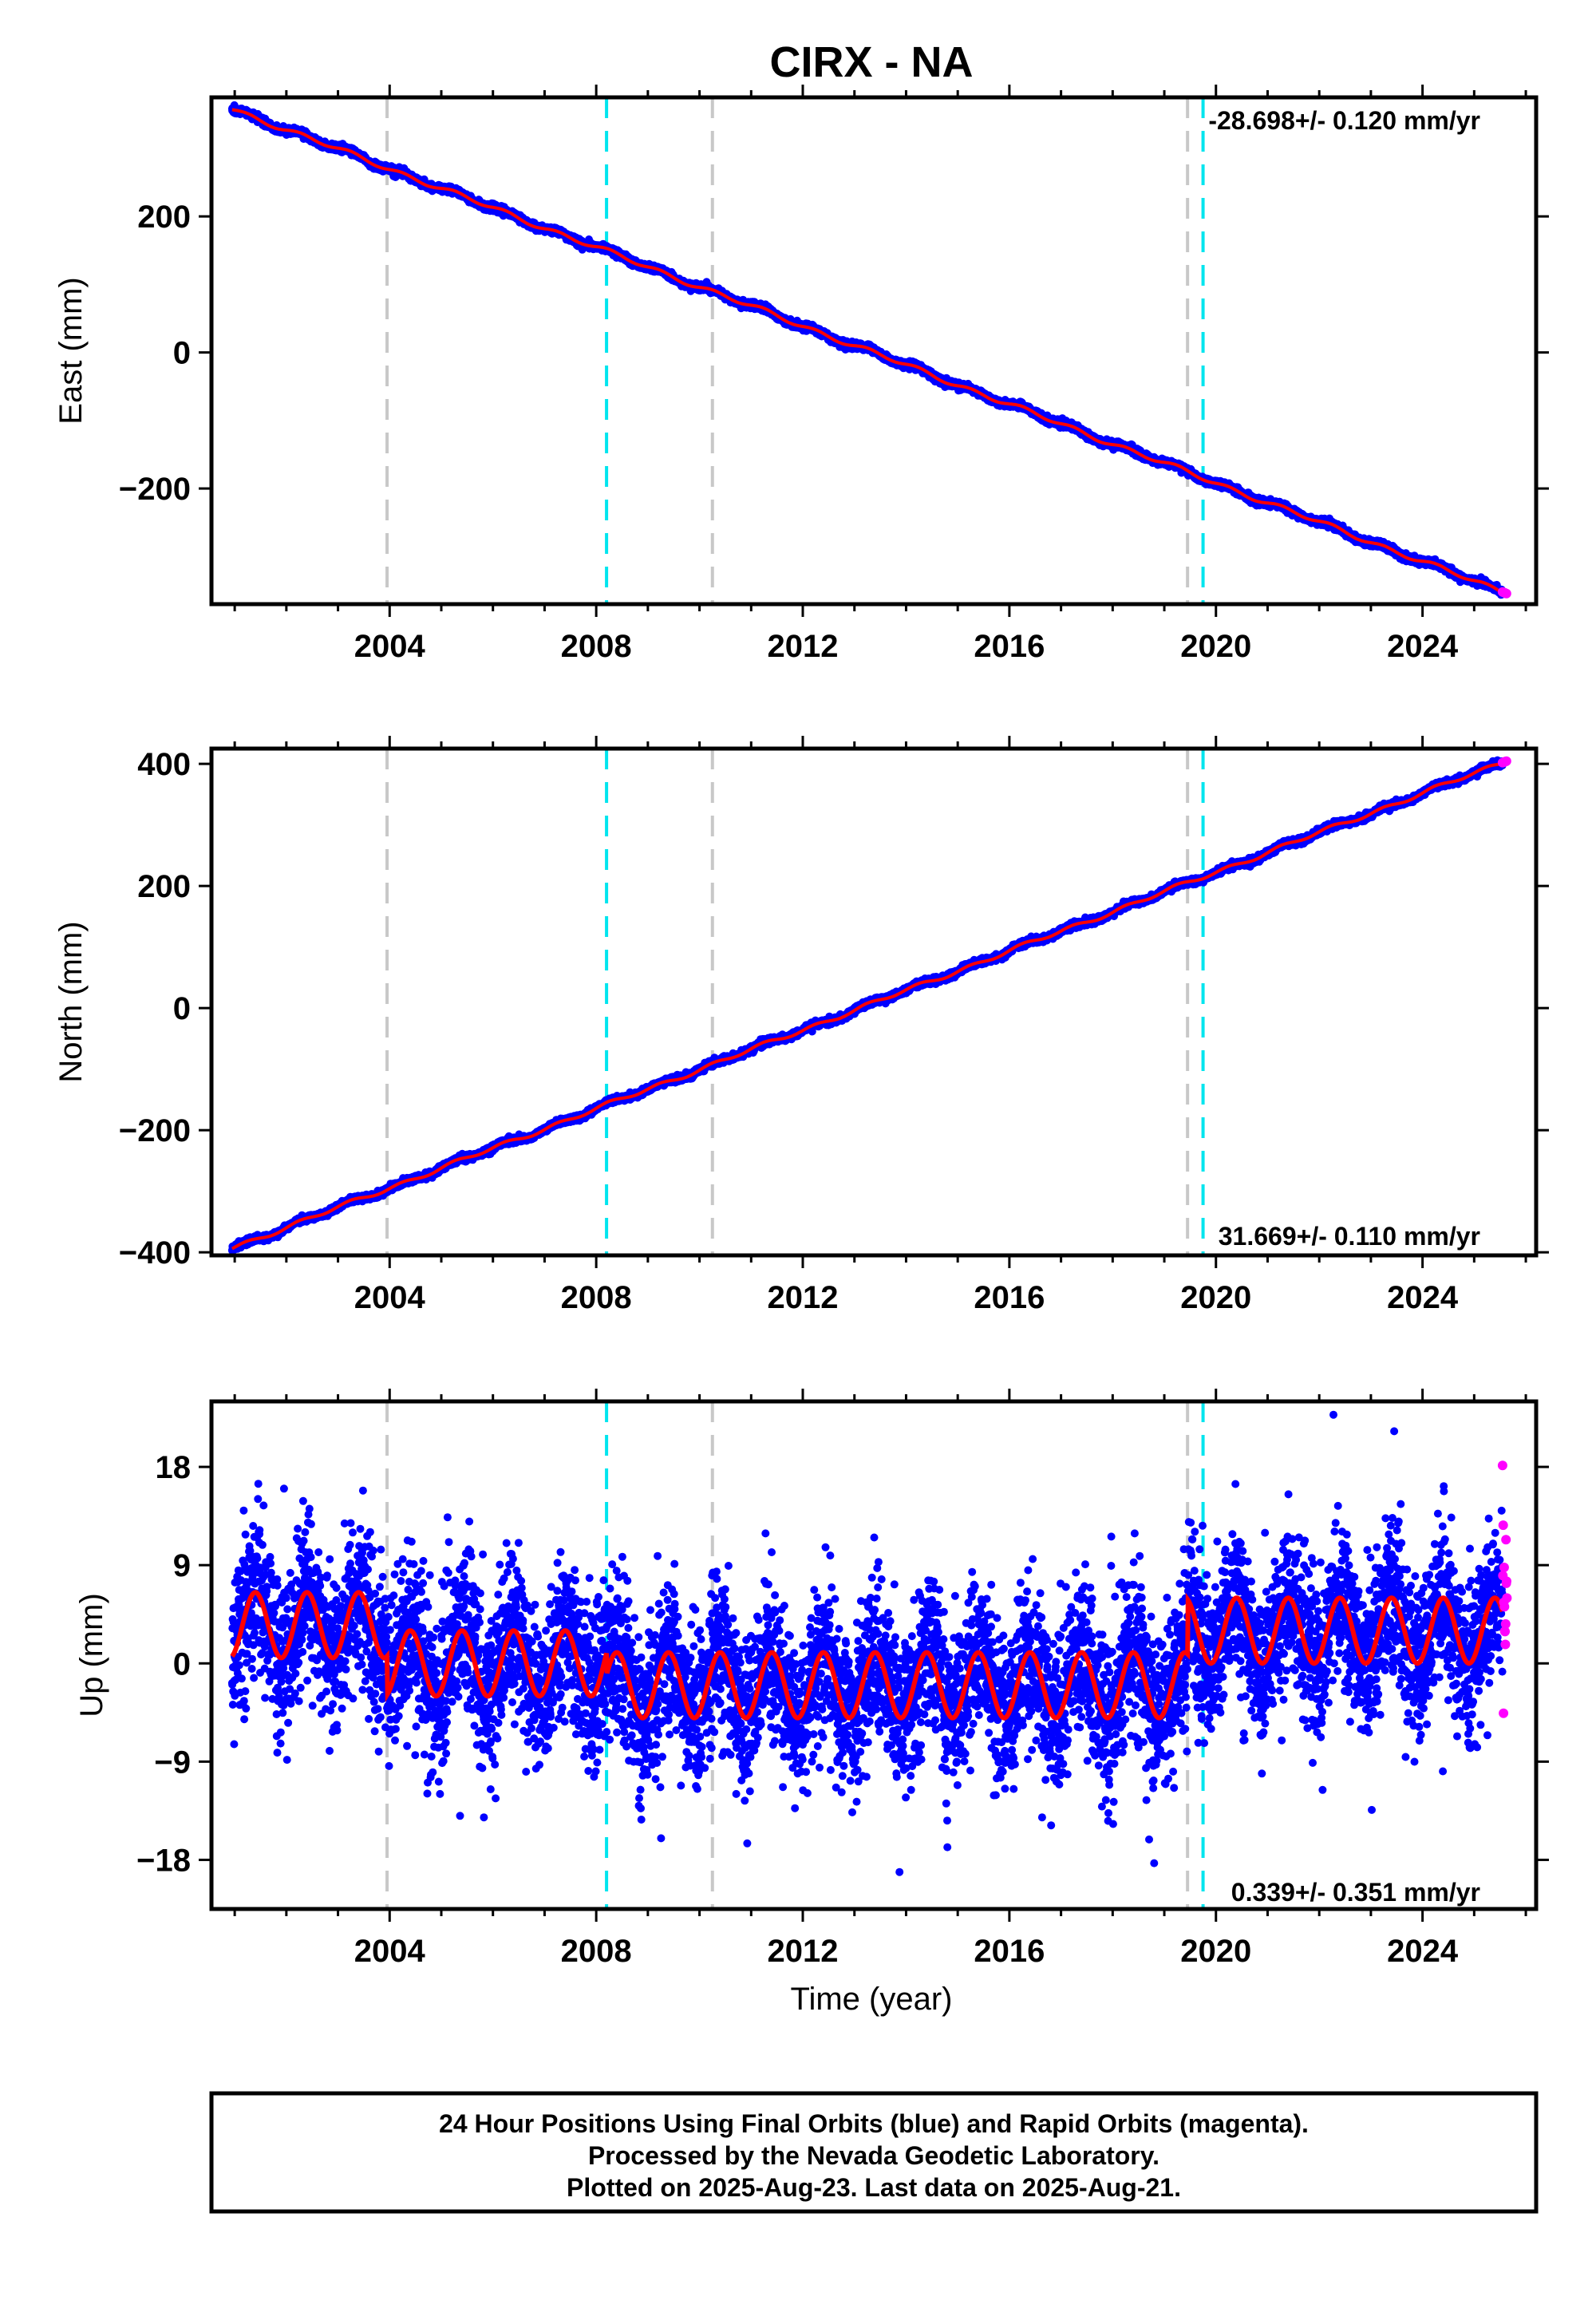  What do you see at coordinates (872, 62) in the screenshot?
I see `figure-title: CIRX - NA` at bounding box center [872, 62].